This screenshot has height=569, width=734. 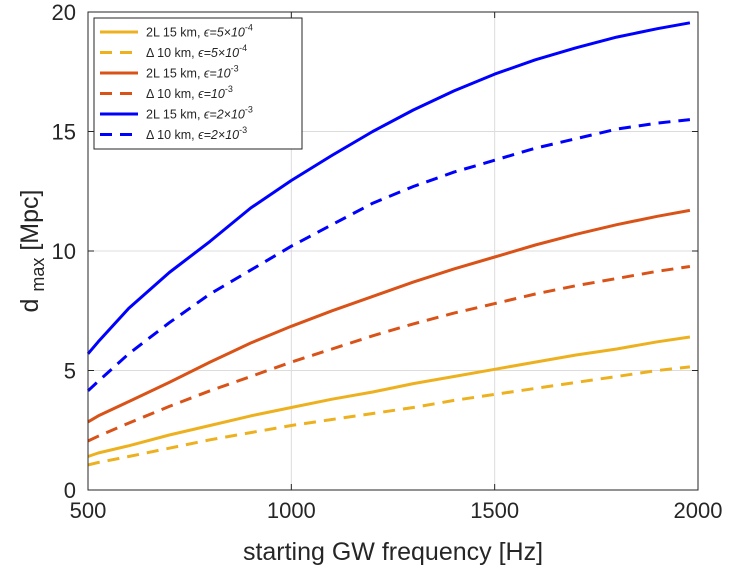 What do you see at coordinates (70, 490) in the screenshot?
I see `y-tick-label: 0` at bounding box center [70, 490].